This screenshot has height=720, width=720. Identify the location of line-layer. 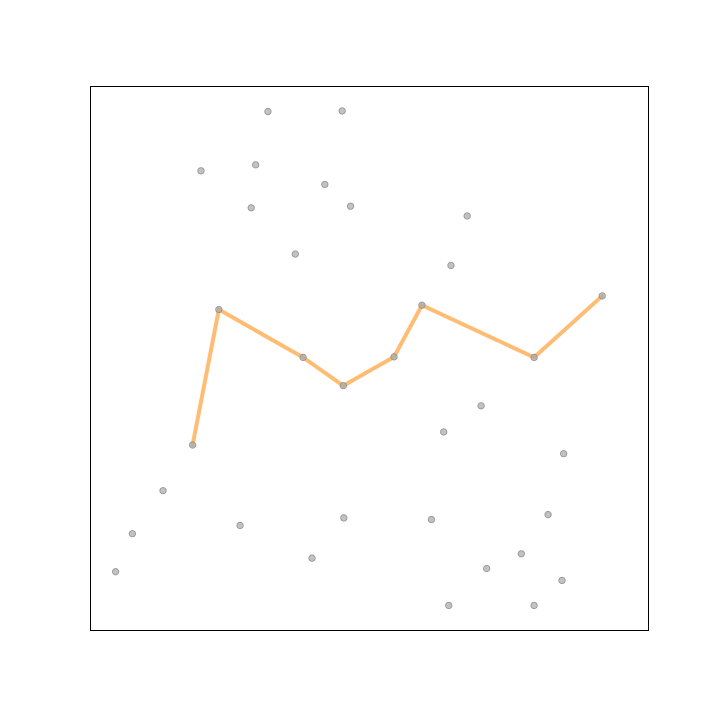
(397, 370).